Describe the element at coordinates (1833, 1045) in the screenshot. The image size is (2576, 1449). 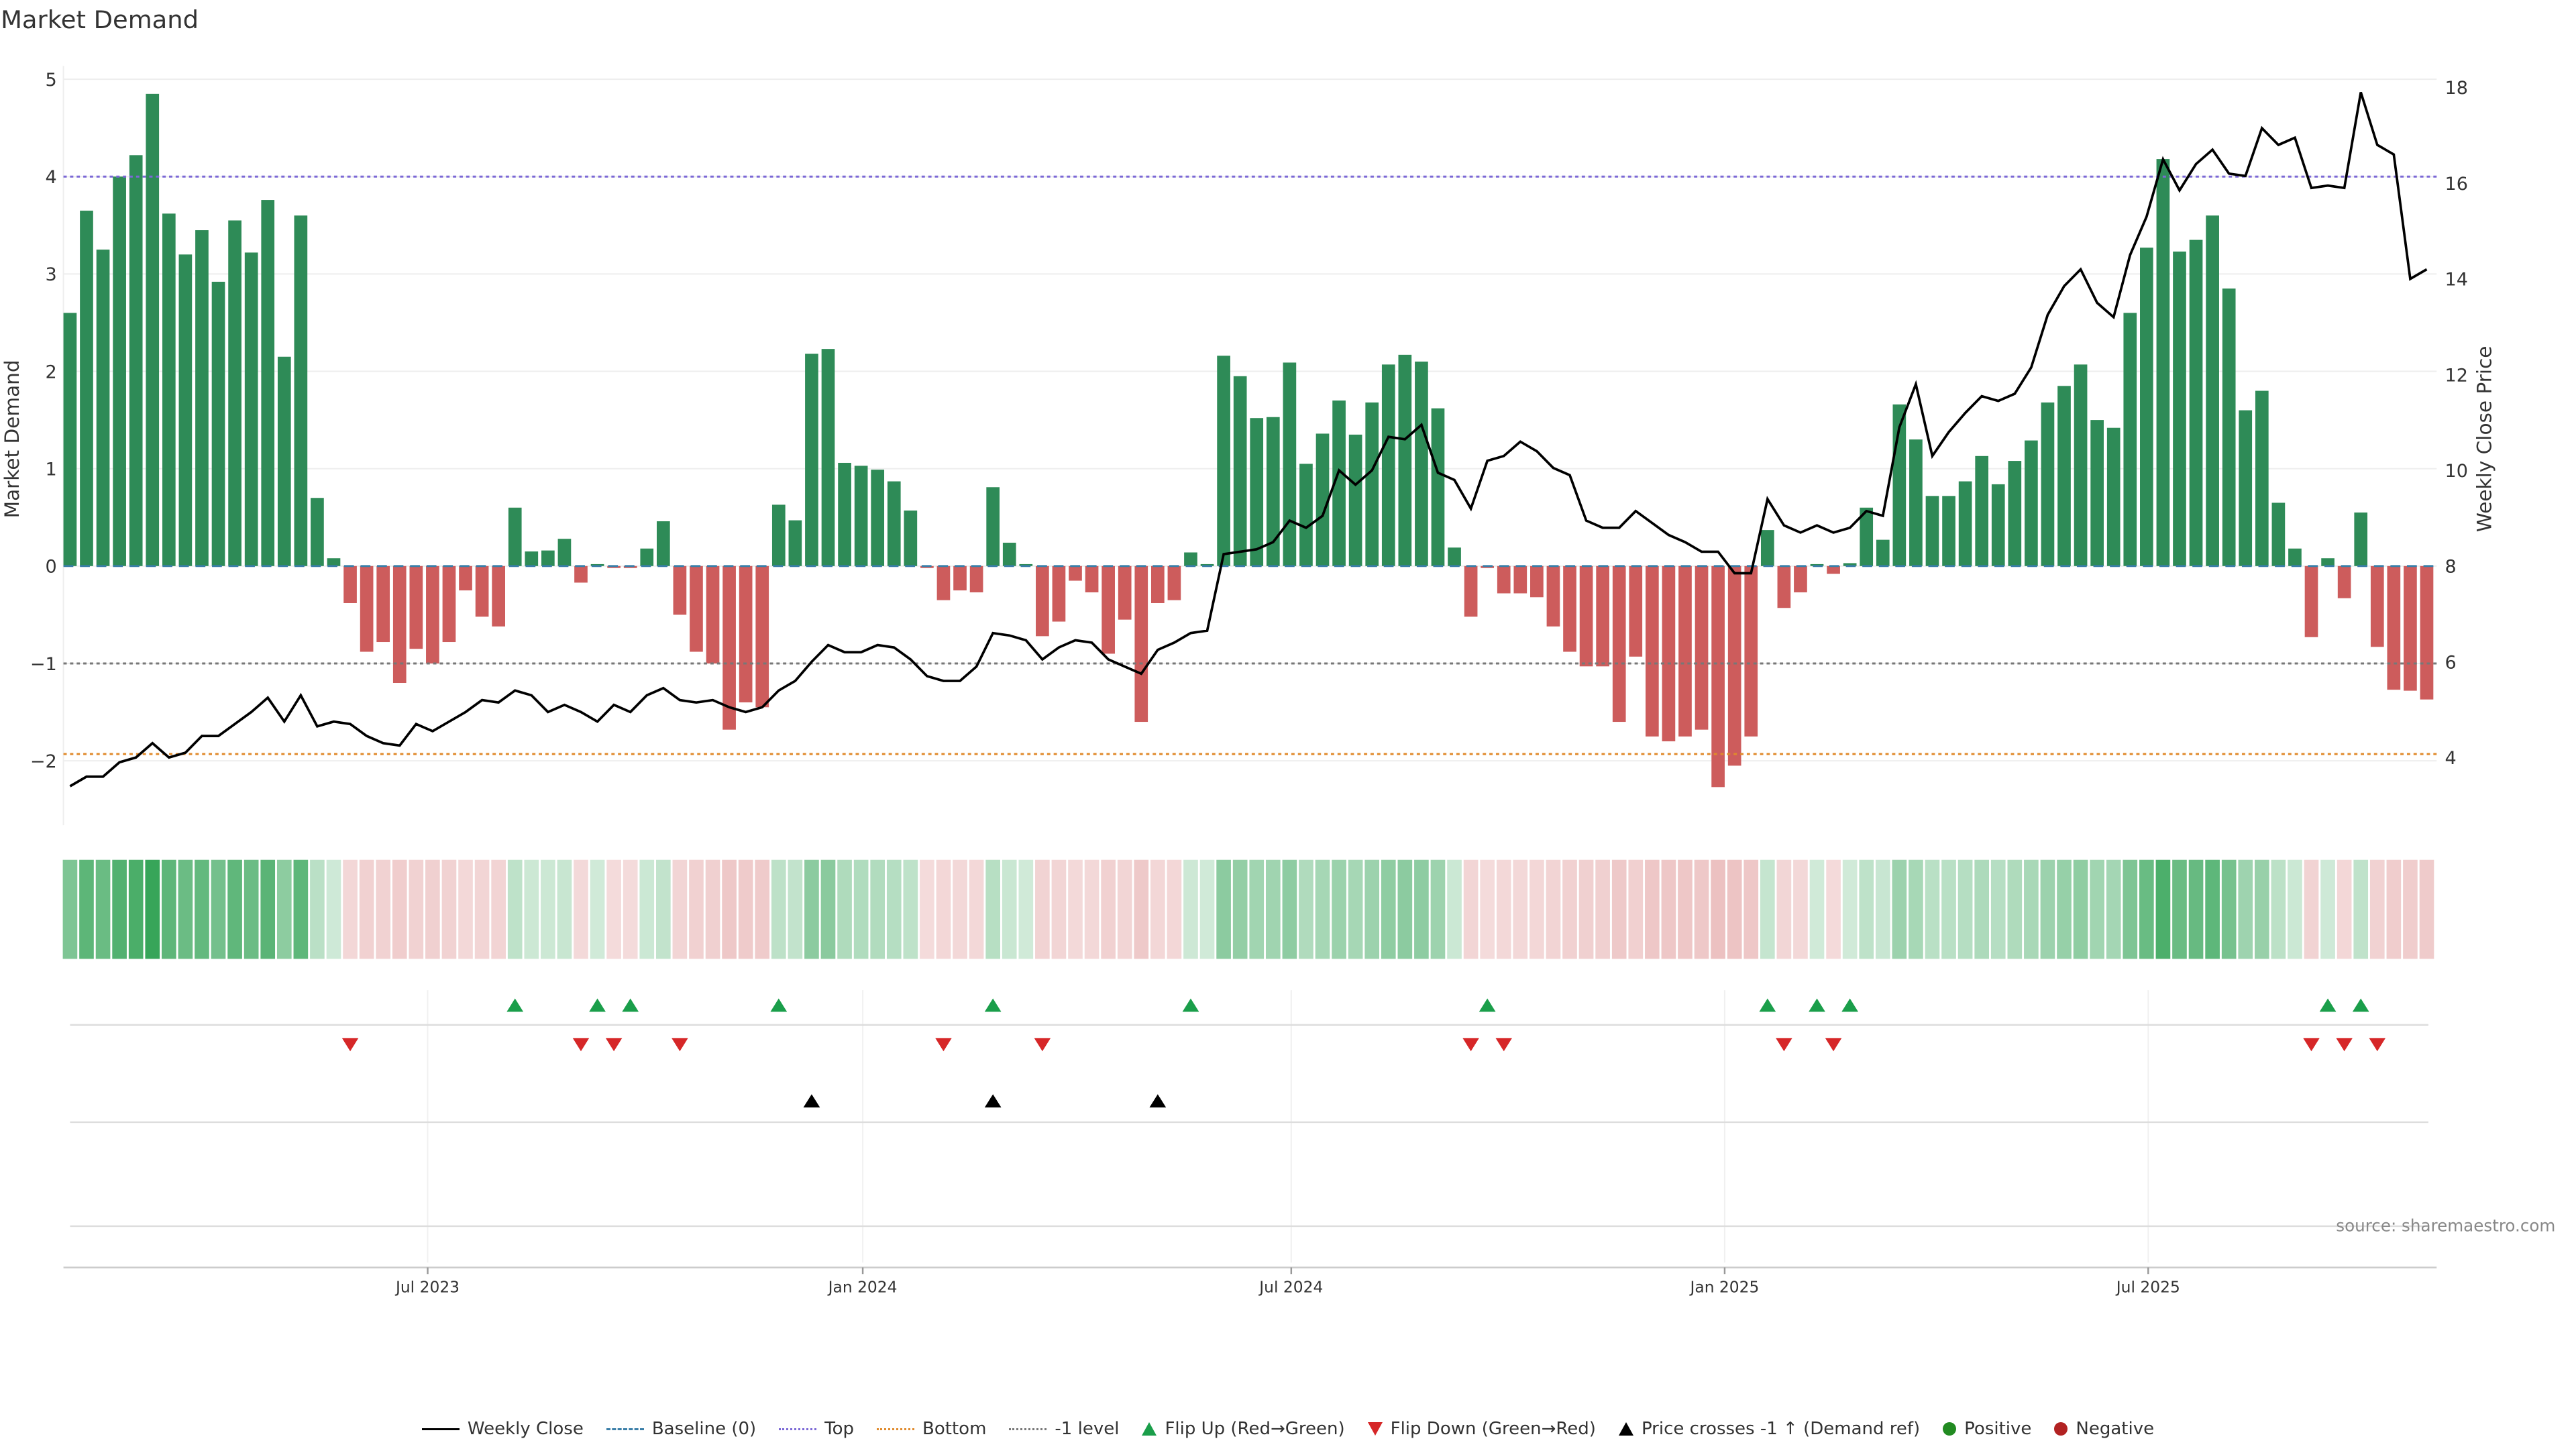
I see `flip-down-marker` at that location.